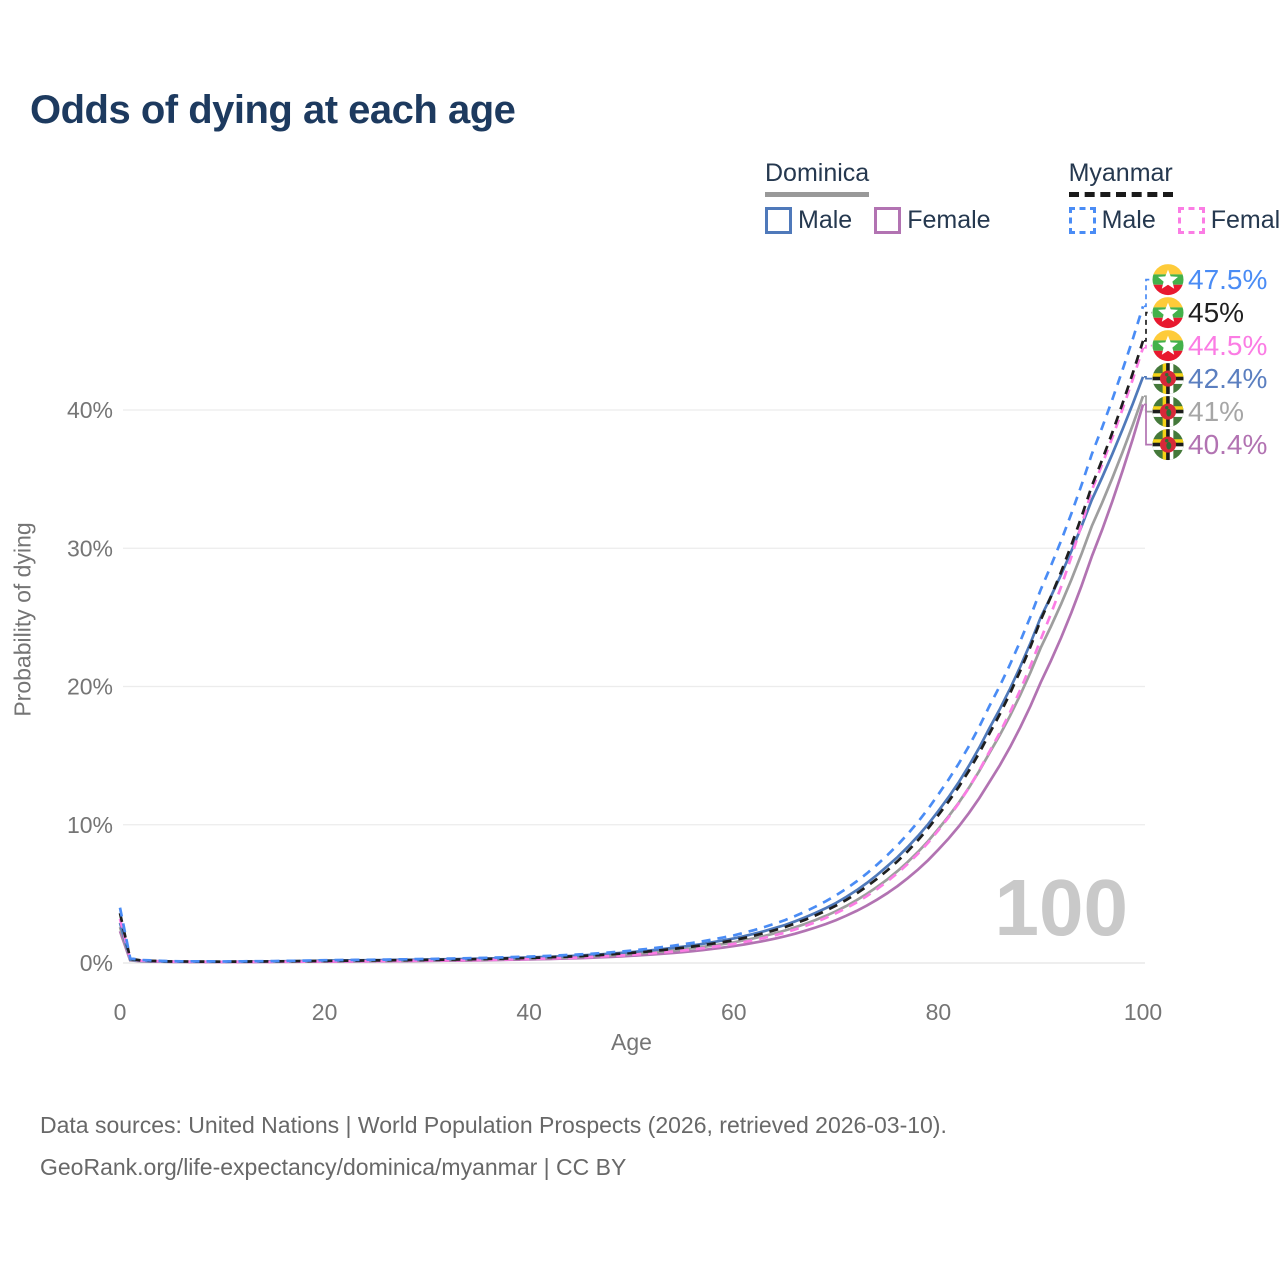 Image resolution: width=1280 pixels, height=1280 pixels. Describe the element at coordinates (90, 548) in the screenshot. I see `y-tick-label: 30%` at that location.